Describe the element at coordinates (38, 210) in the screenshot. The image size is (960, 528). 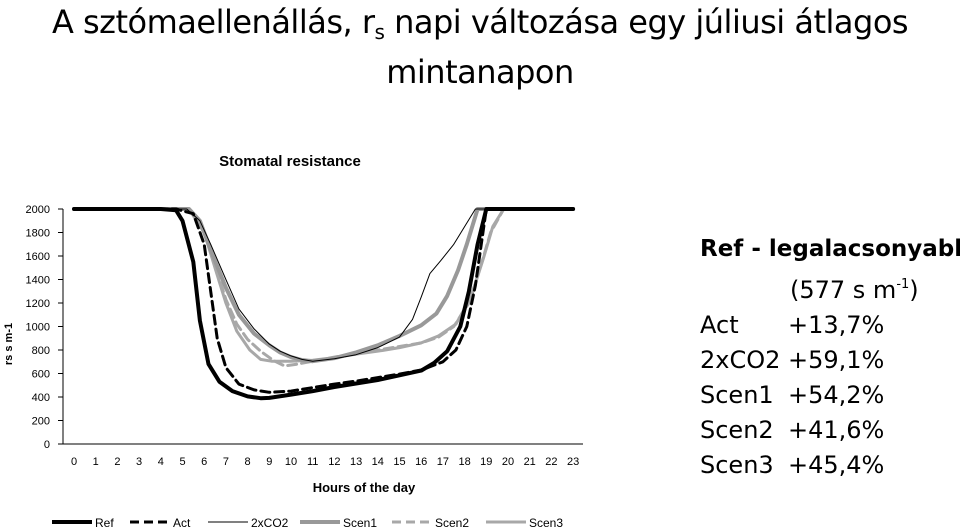
I see `y-tick-label: 2000` at that location.